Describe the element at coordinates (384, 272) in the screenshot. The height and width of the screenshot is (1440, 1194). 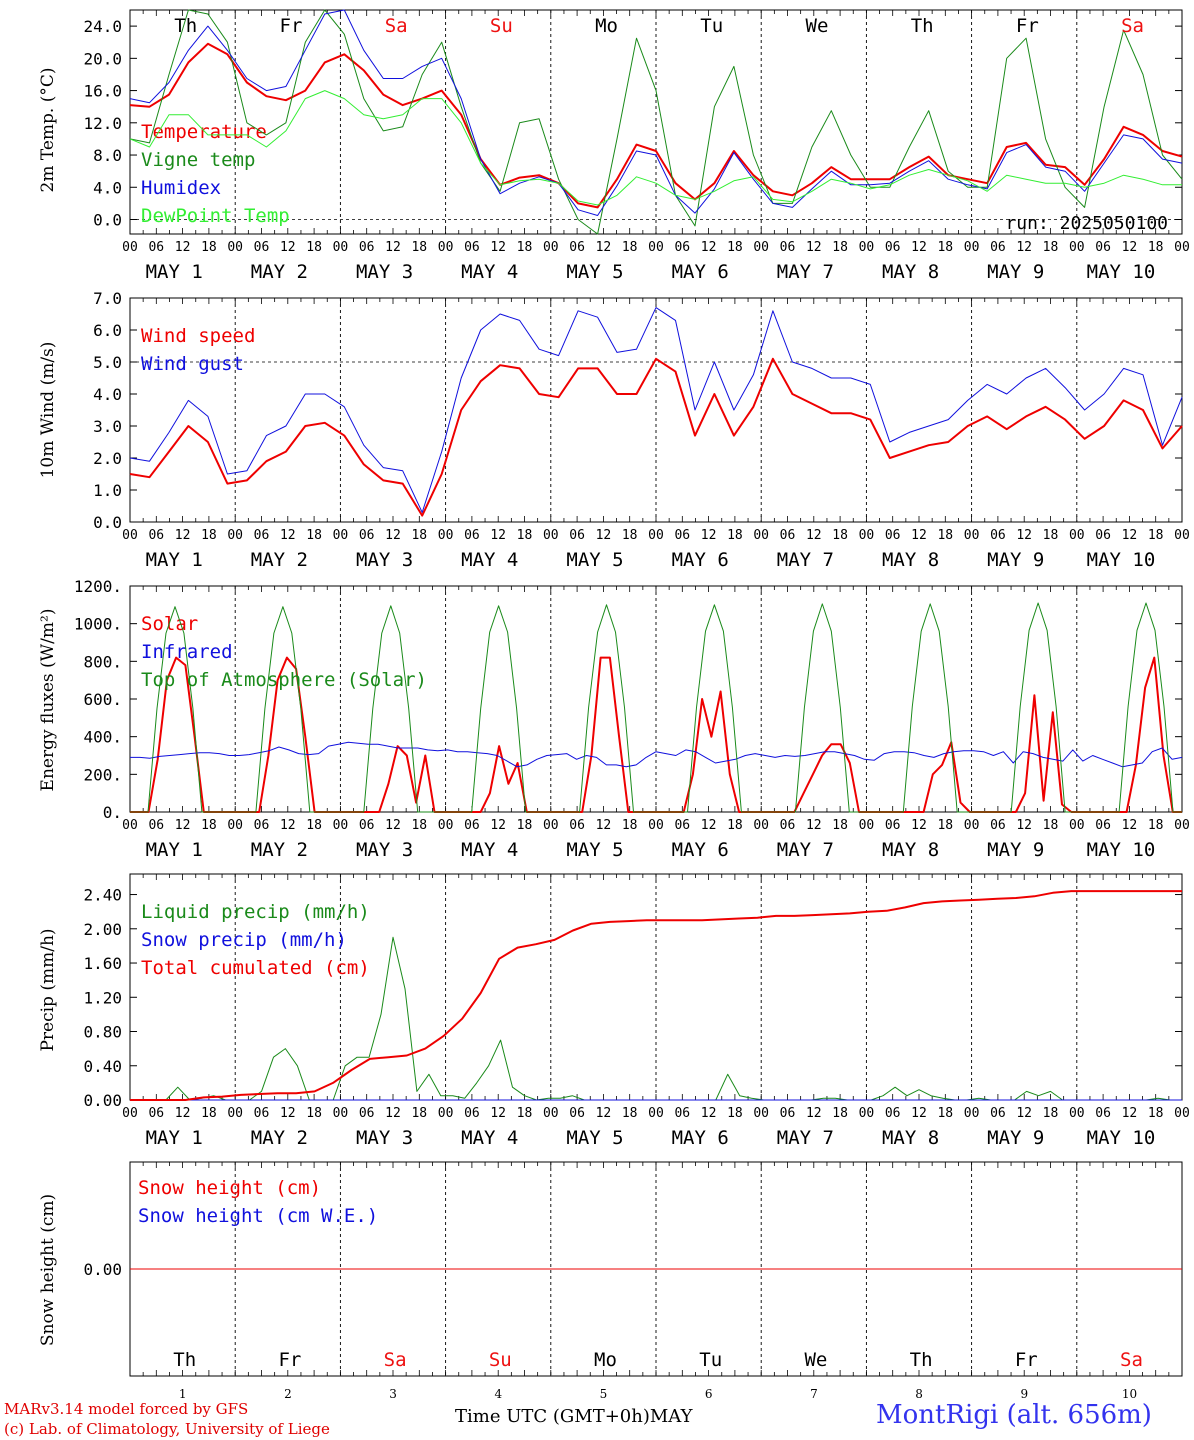
I see `date-label: MAY 3` at that location.